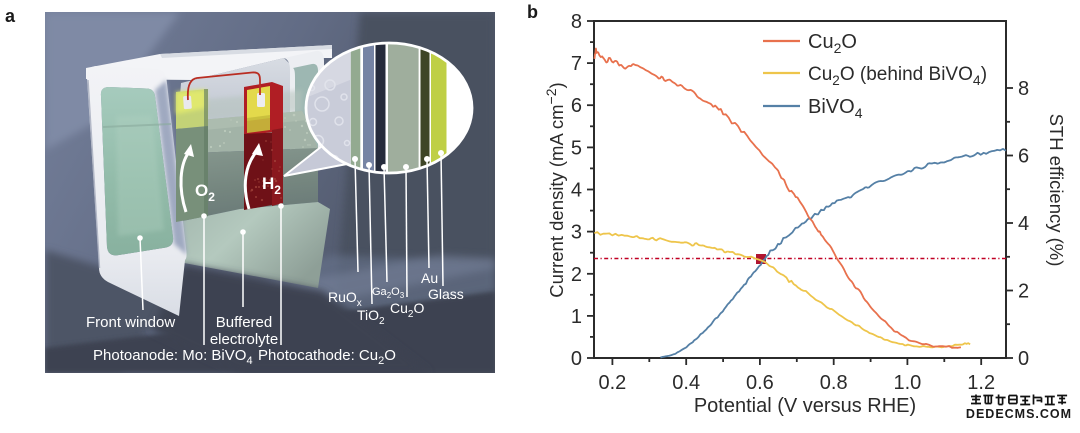 The width and height of the screenshot is (1080, 433). Describe the element at coordinates (897, 76) in the screenshot. I see `svg-text: Cu2O (behind BiVO4)` at that location.